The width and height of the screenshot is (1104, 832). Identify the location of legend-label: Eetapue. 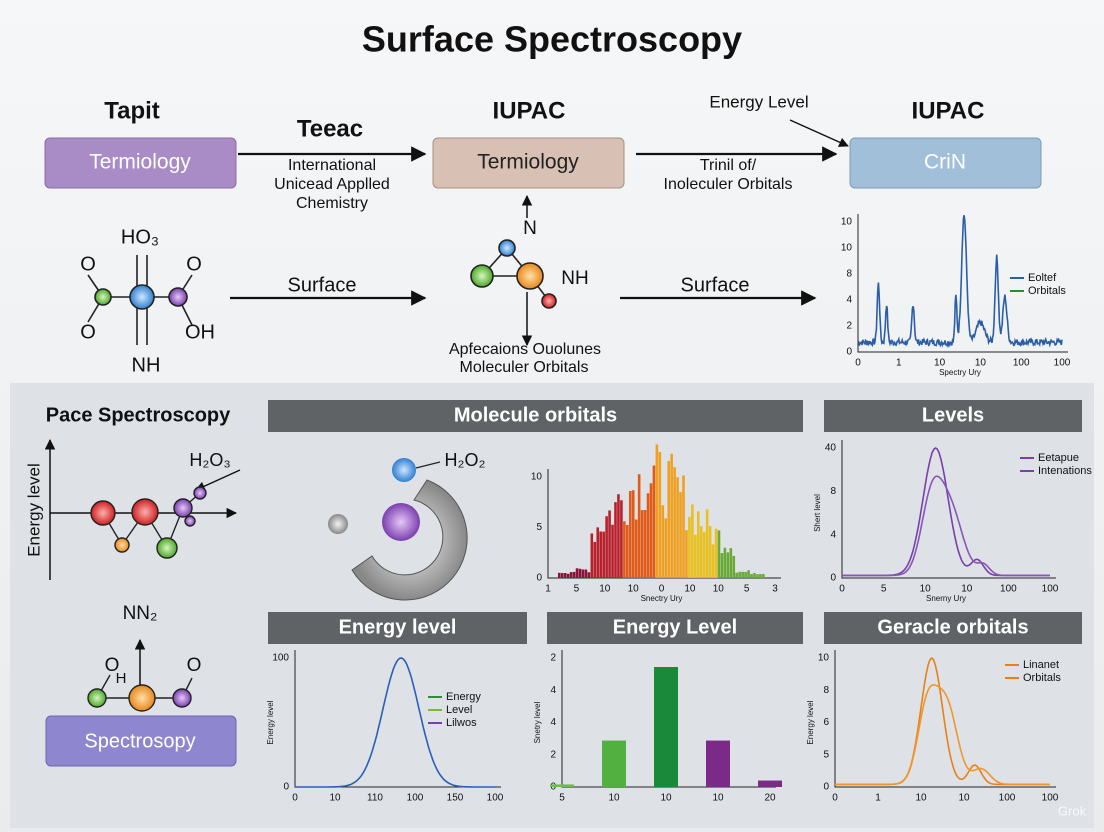
(1058, 458).